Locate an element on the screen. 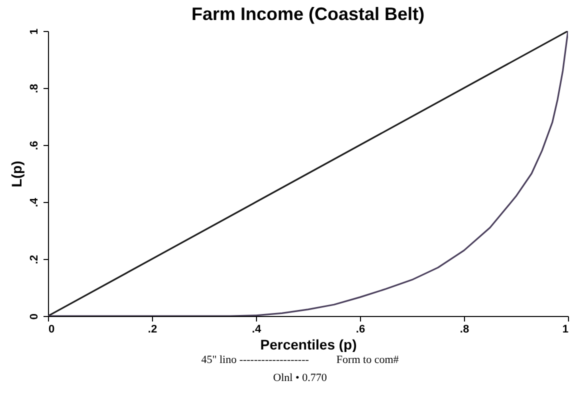 This screenshot has width=588, height=408. x-tick-label: .4 is located at coordinates (257, 330).